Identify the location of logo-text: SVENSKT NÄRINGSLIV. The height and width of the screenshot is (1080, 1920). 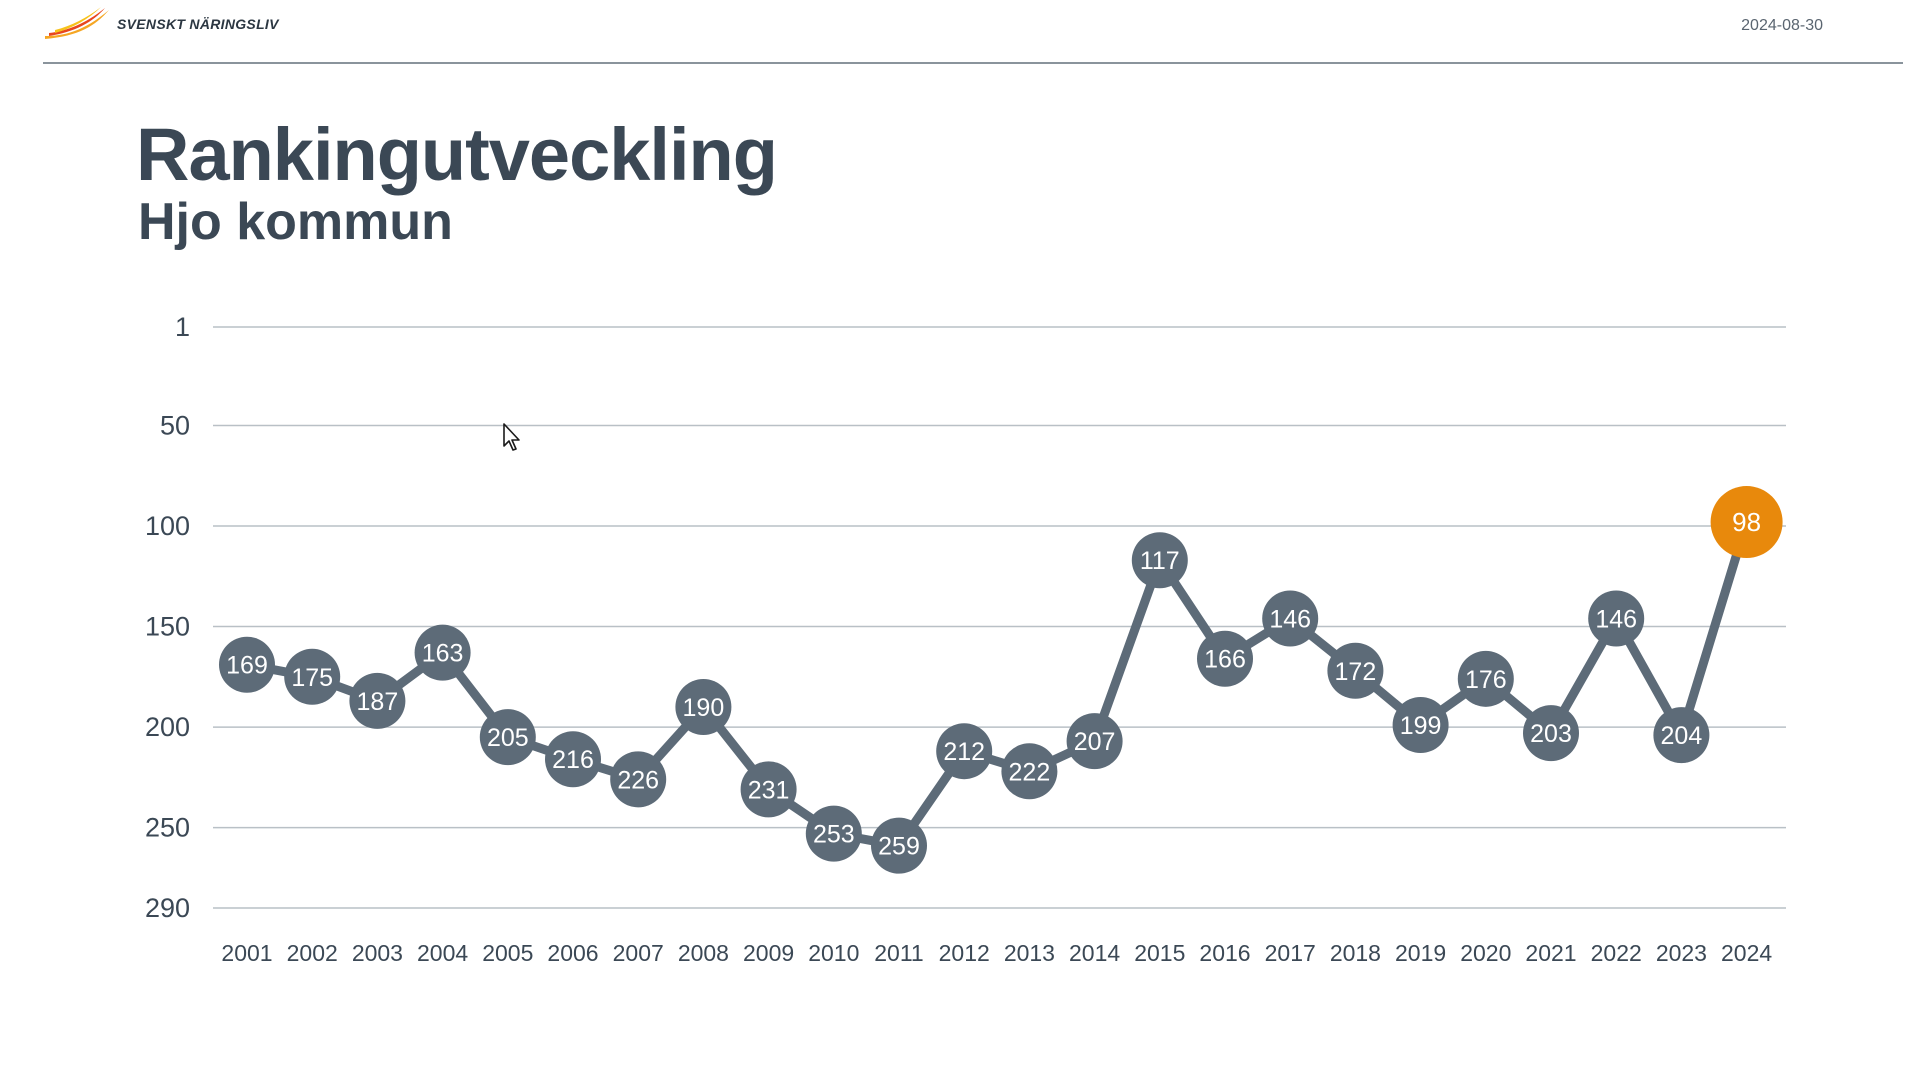
(198, 24).